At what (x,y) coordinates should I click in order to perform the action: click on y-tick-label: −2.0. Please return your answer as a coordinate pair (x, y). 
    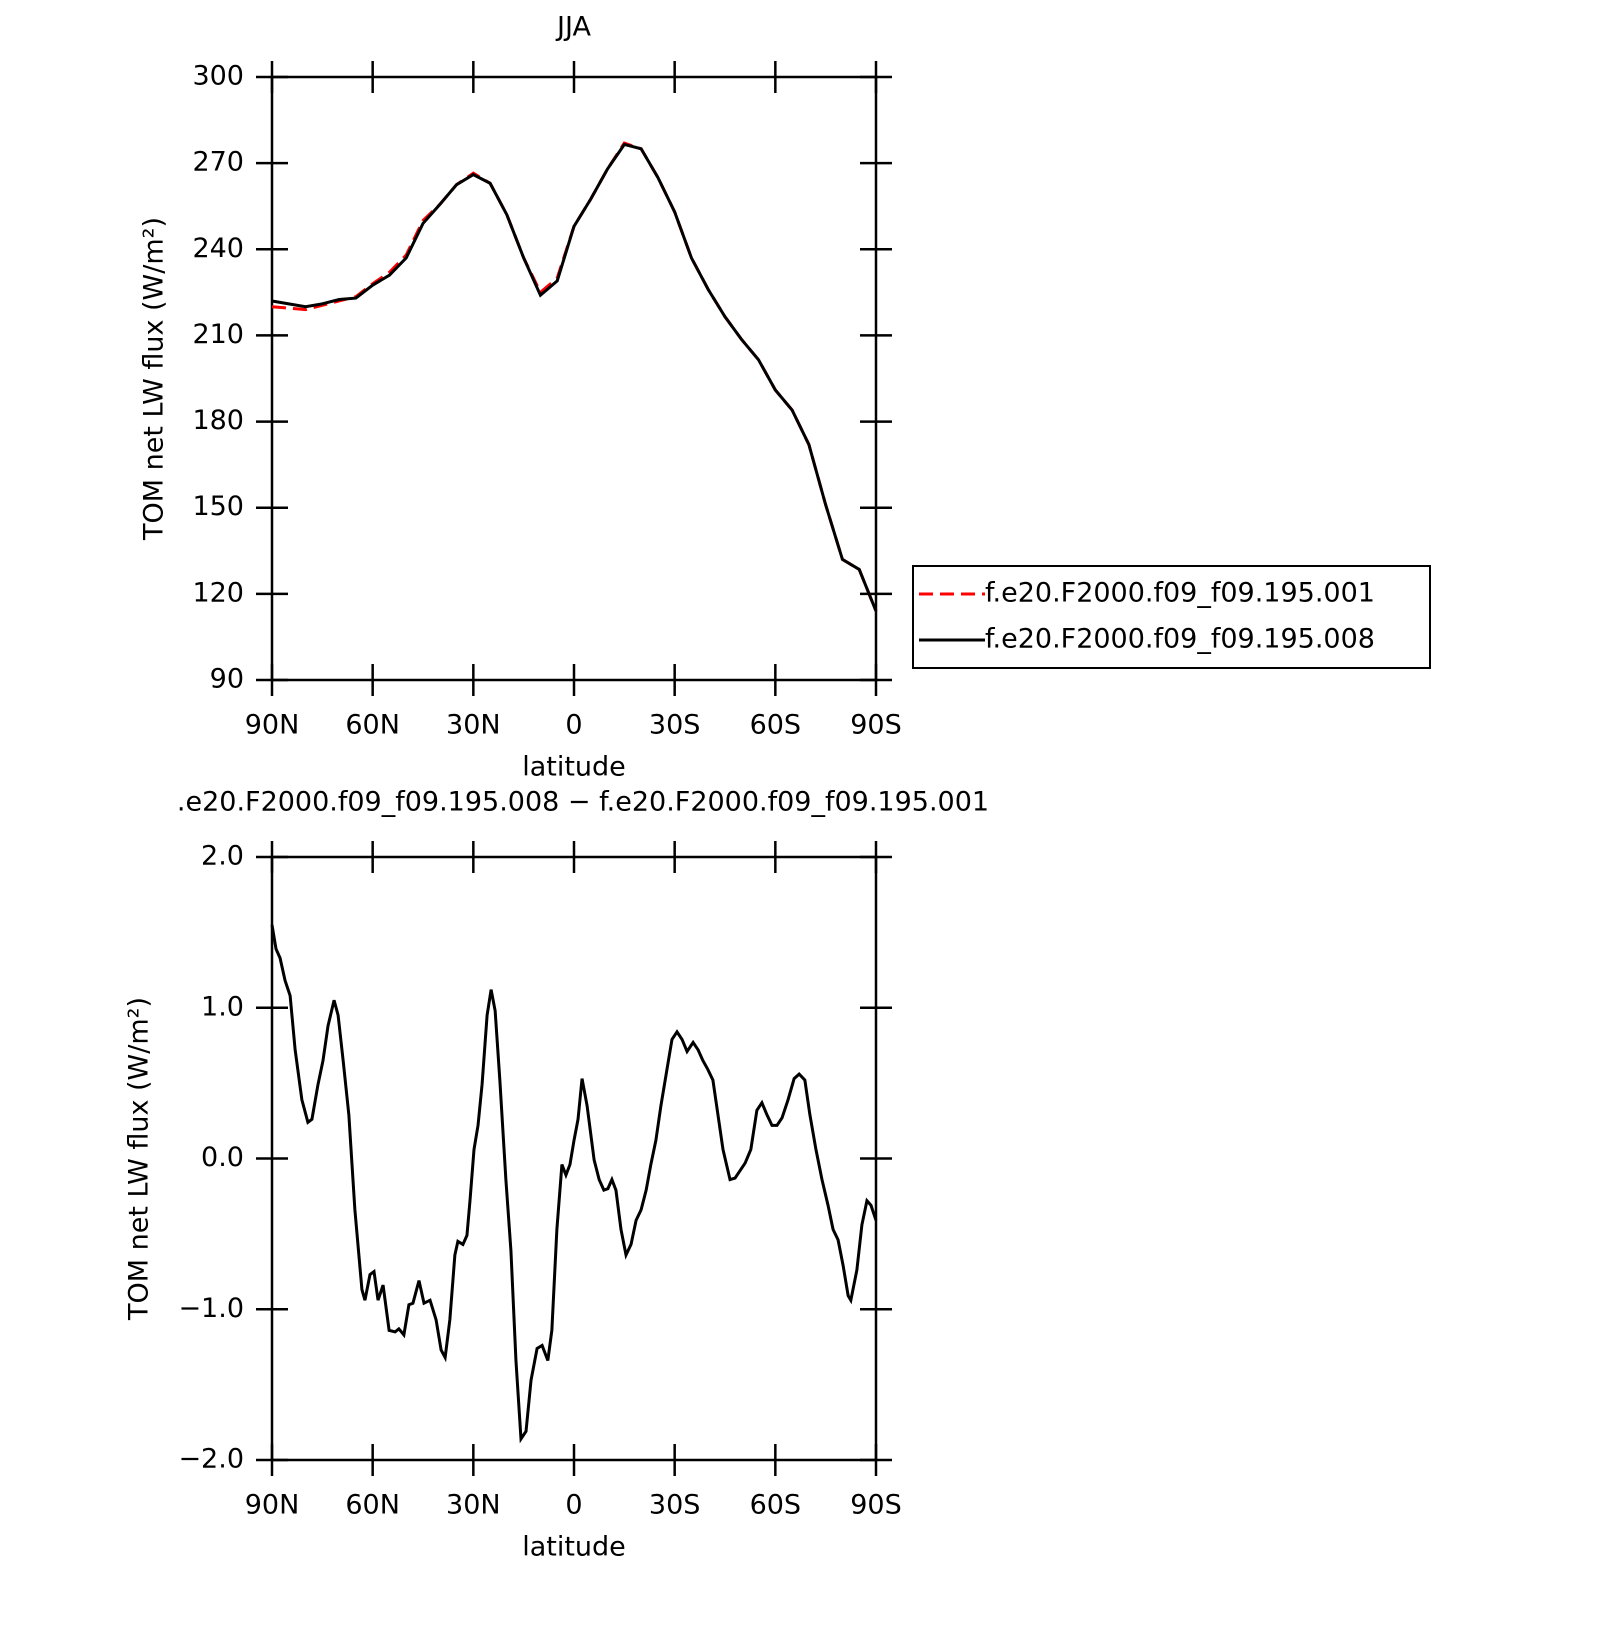
    Looking at the image, I should click on (211, 1459).